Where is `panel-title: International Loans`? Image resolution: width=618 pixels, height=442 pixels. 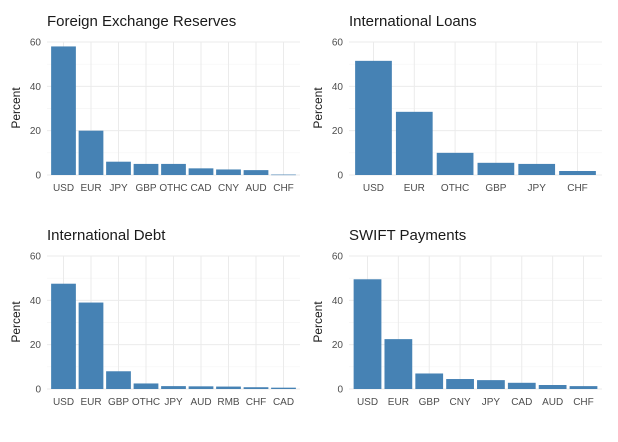
panel-title: International Loans is located at coordinates (413, 21).